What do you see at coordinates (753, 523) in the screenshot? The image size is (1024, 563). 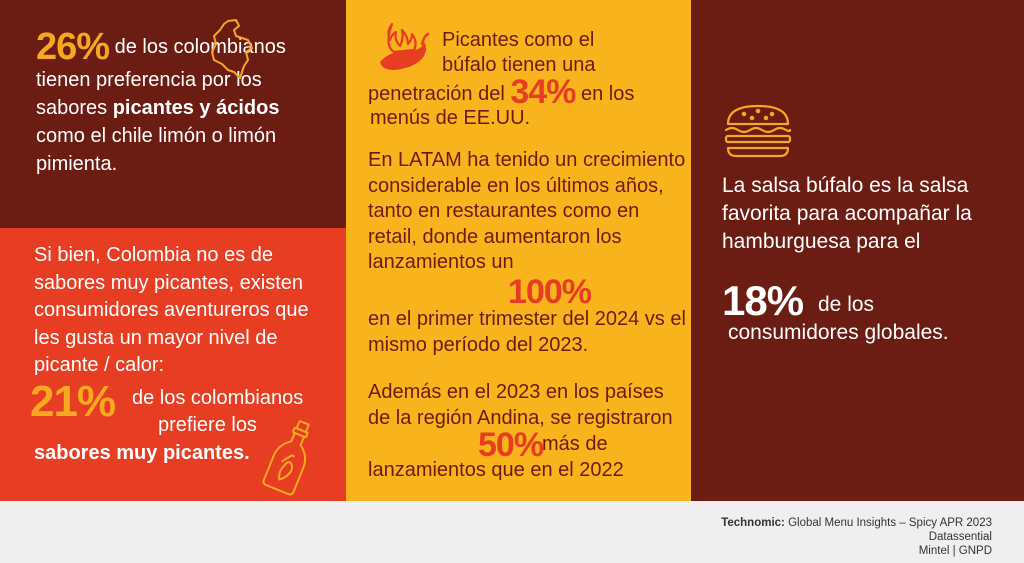 I see `source-technomic-label: Technomic:` at bounding box center [753, 523].